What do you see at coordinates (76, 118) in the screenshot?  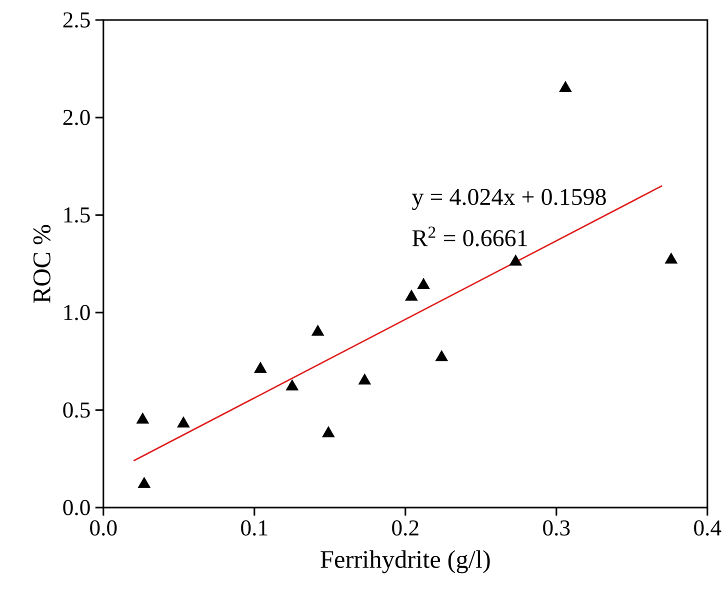 I see `y-tick-label: 2.0` at bounding box center [76, 118].